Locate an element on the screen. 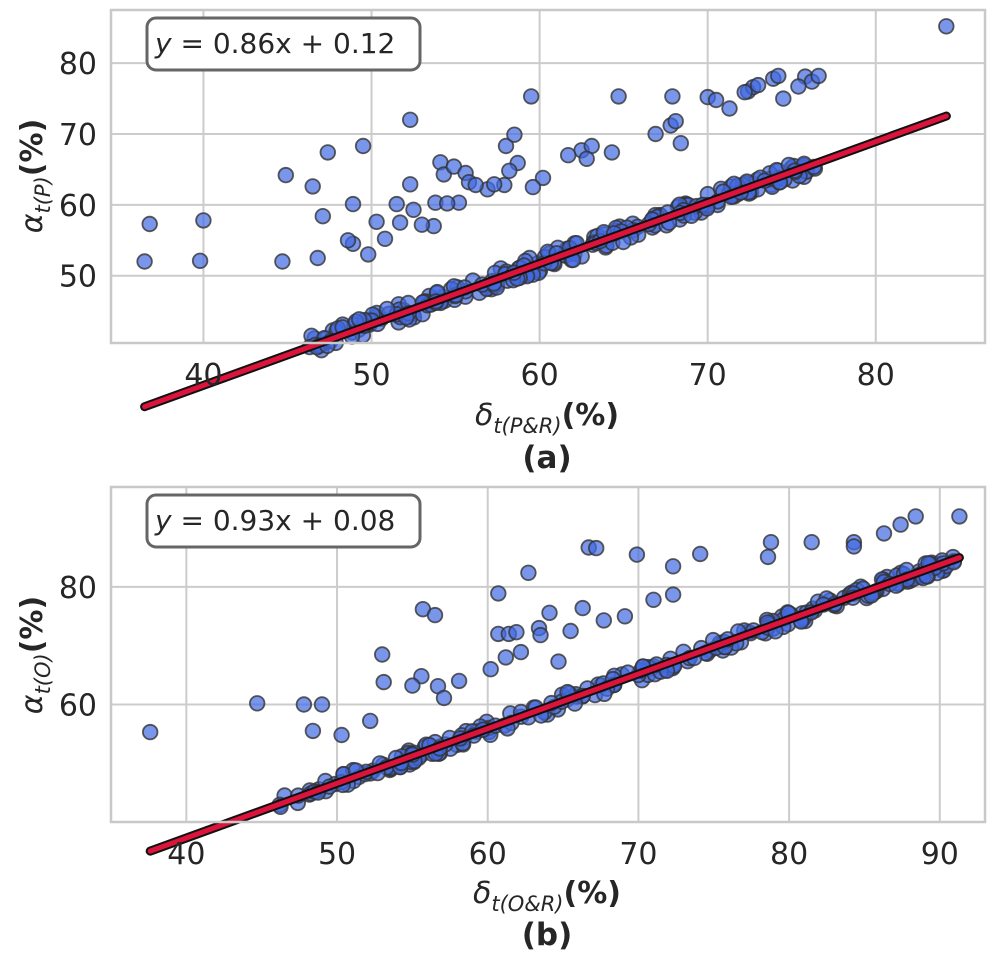 This screenshot has height=964, width=996. y-tick-label: 50 is located at coordinates (78, 277).